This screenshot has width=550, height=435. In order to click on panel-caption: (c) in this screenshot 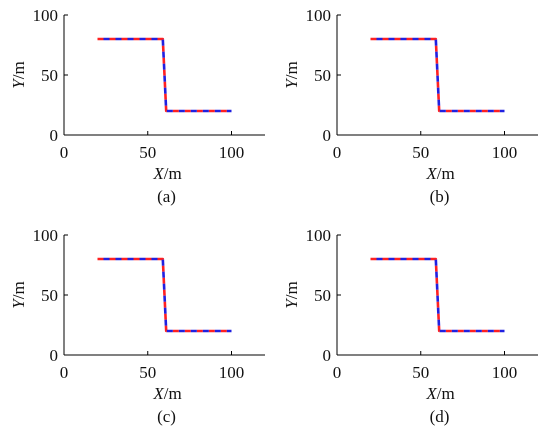, I will do `click(166, 416)`.